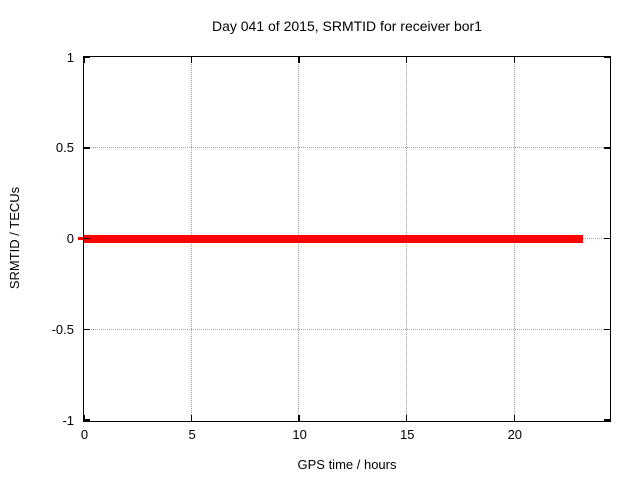  What do you see at coordinates (64, 148) in the screenshot?
I see `y-tick-label-0.5: 0.5` at bounding box center [64, 148].